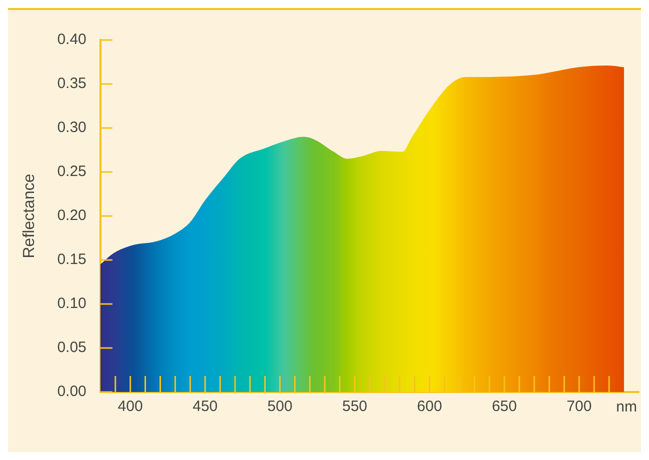 This screenshot has height=460, width=649. What do you see at coordinates (71, 171) in the screenshot?
I see `y-tick-label: 0.25` at bounding box center [71, 171].